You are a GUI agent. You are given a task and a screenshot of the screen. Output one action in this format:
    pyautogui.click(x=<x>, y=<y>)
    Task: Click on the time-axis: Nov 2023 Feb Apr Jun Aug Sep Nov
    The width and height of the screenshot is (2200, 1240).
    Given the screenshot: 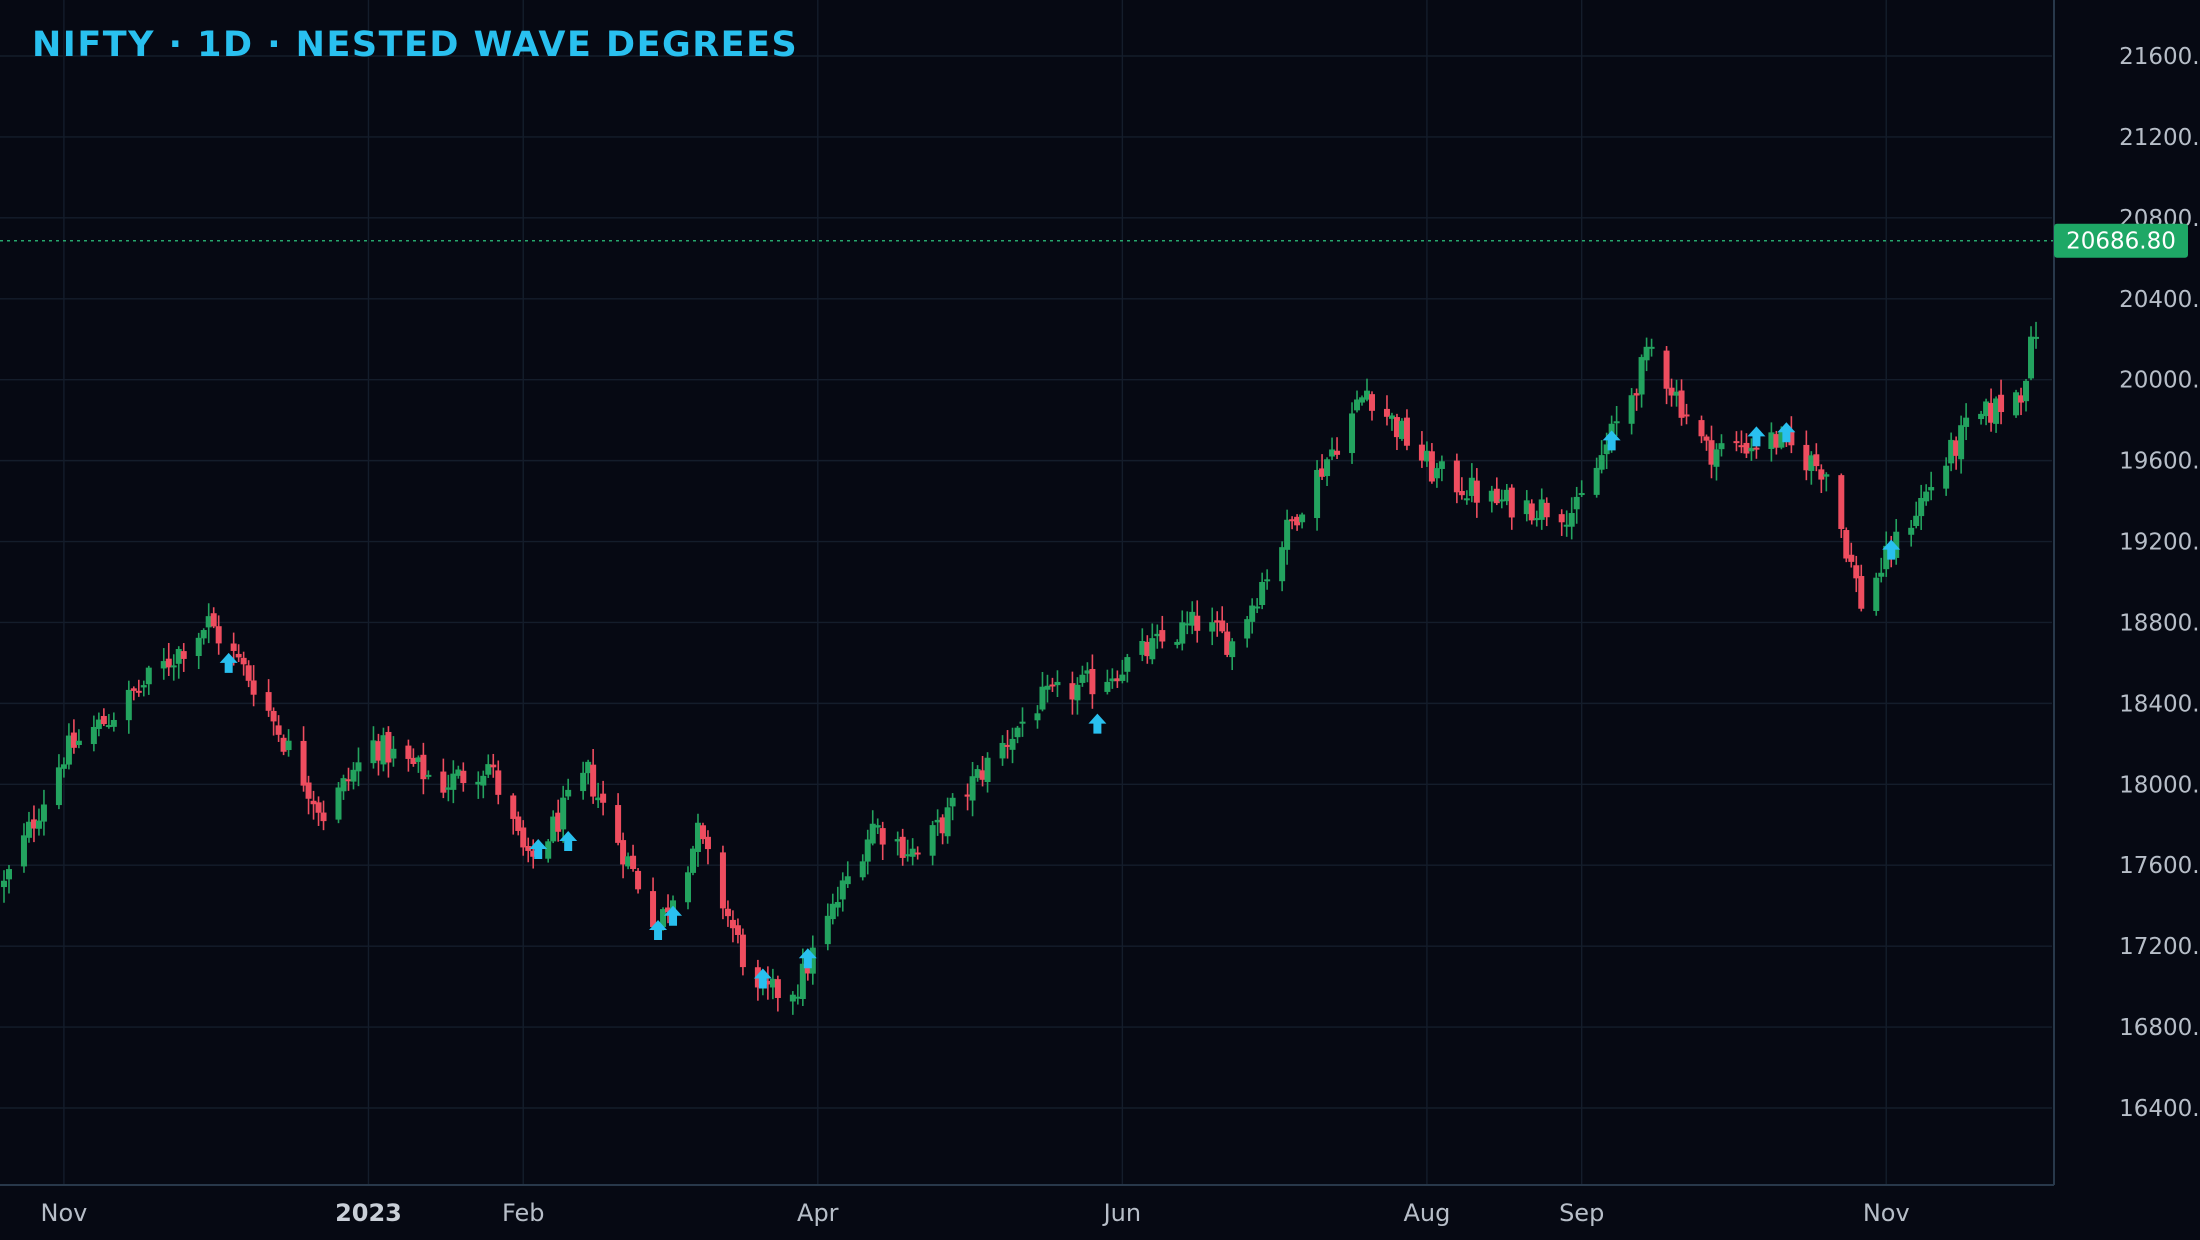 What is the action you would take?
    pyautogui.click(x=974, y=1213)
    